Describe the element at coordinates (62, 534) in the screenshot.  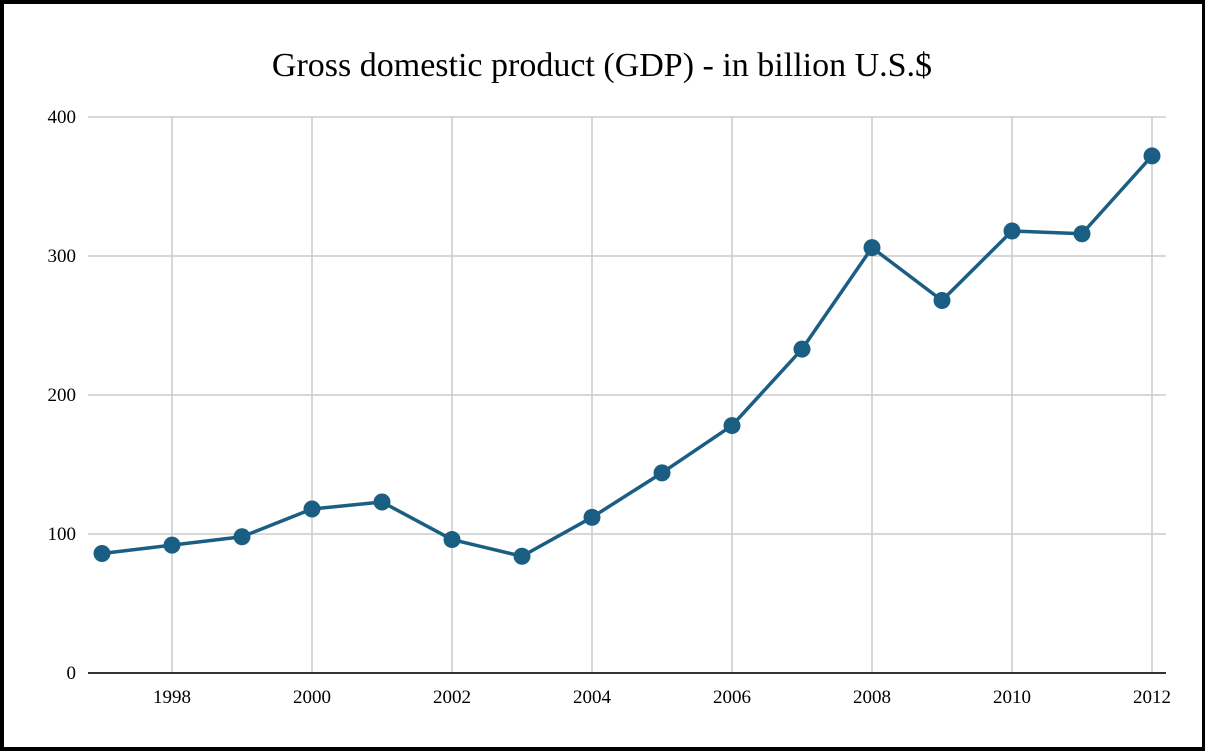
I see `y-tick-label: 100` at that location.